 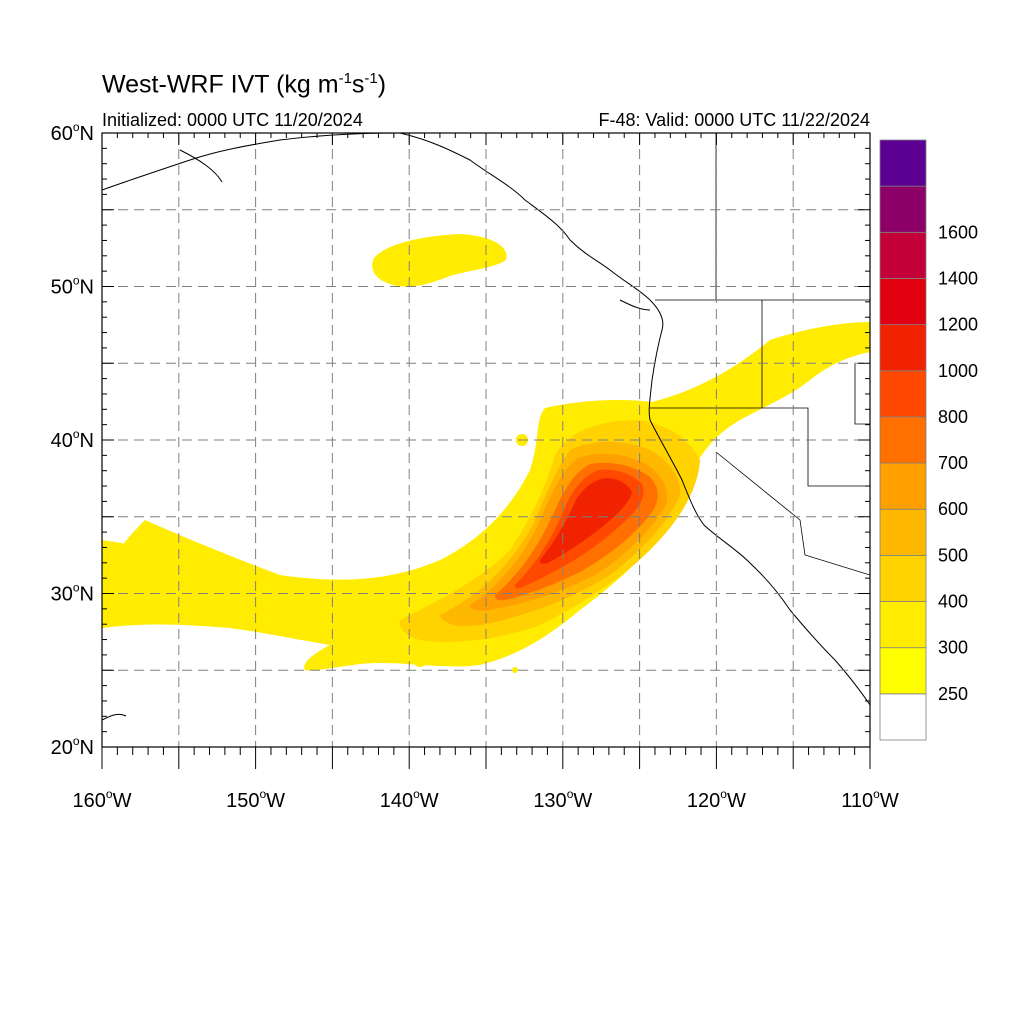 What do you see at coordinates (953, 602) in the screenshot?
I see `colorbar-label: 400` at bounding box center [953, 602].